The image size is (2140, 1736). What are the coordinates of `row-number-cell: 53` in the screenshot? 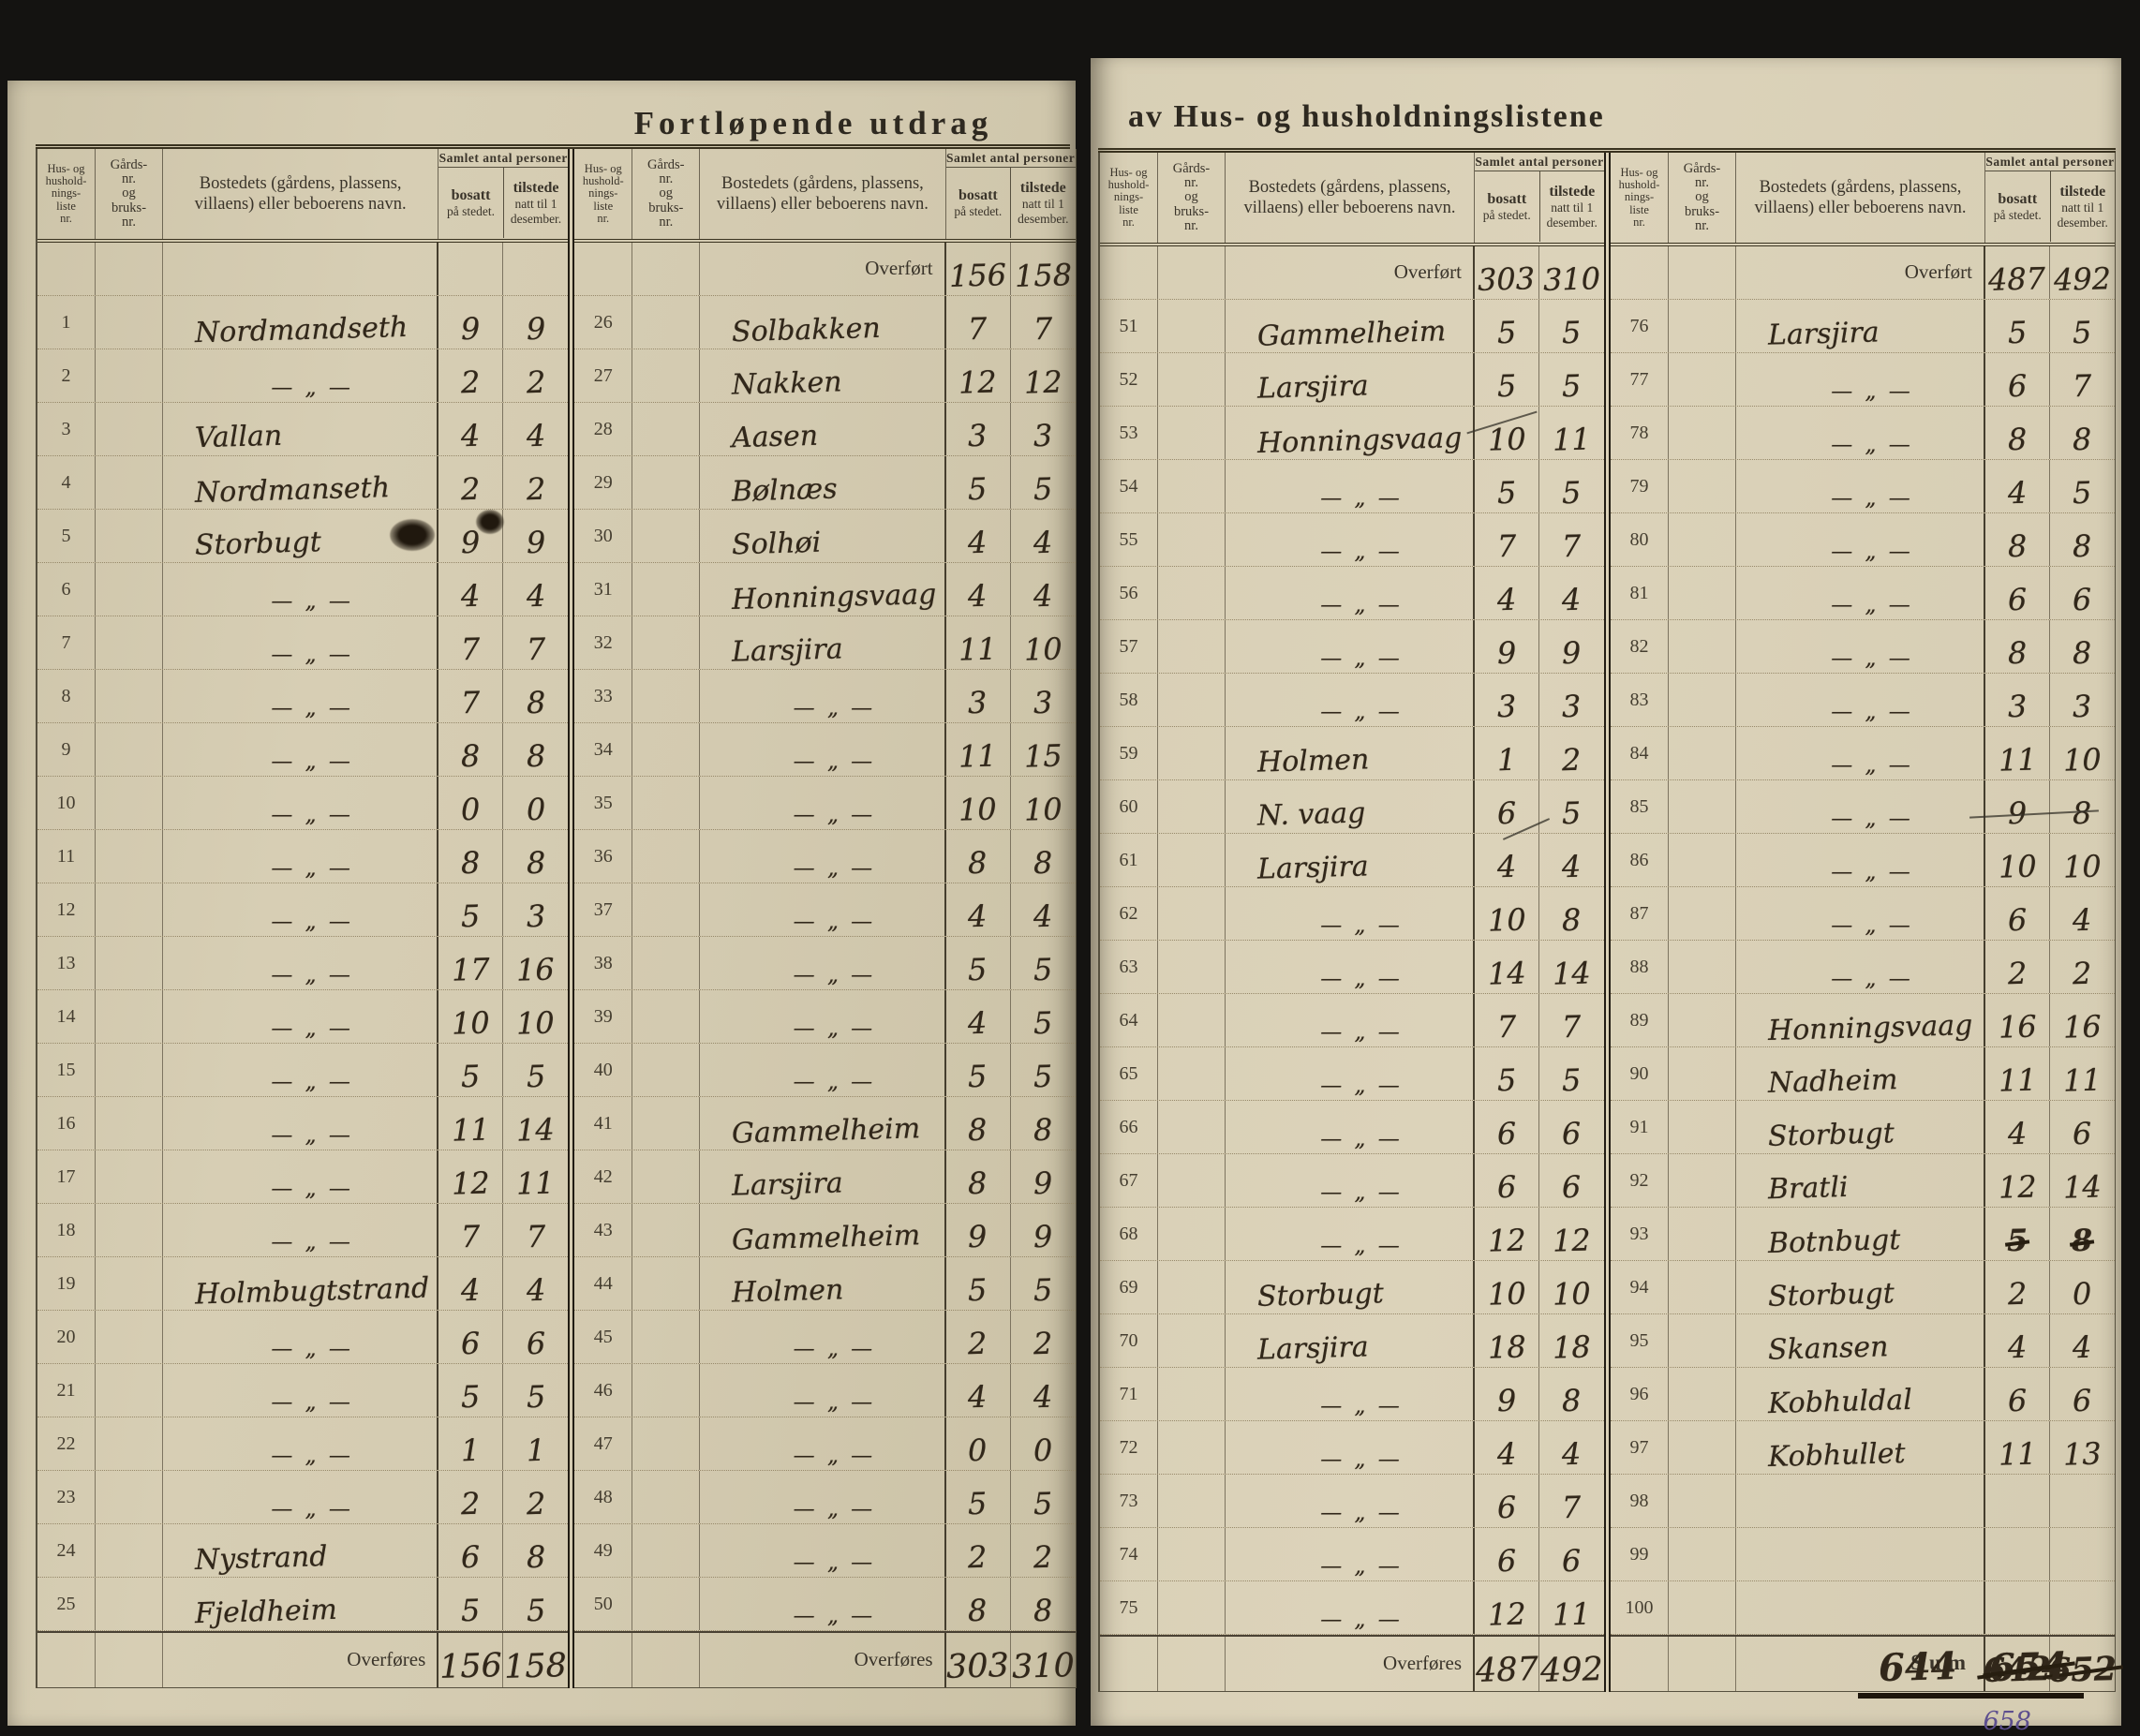 It's located at (1129, 433).